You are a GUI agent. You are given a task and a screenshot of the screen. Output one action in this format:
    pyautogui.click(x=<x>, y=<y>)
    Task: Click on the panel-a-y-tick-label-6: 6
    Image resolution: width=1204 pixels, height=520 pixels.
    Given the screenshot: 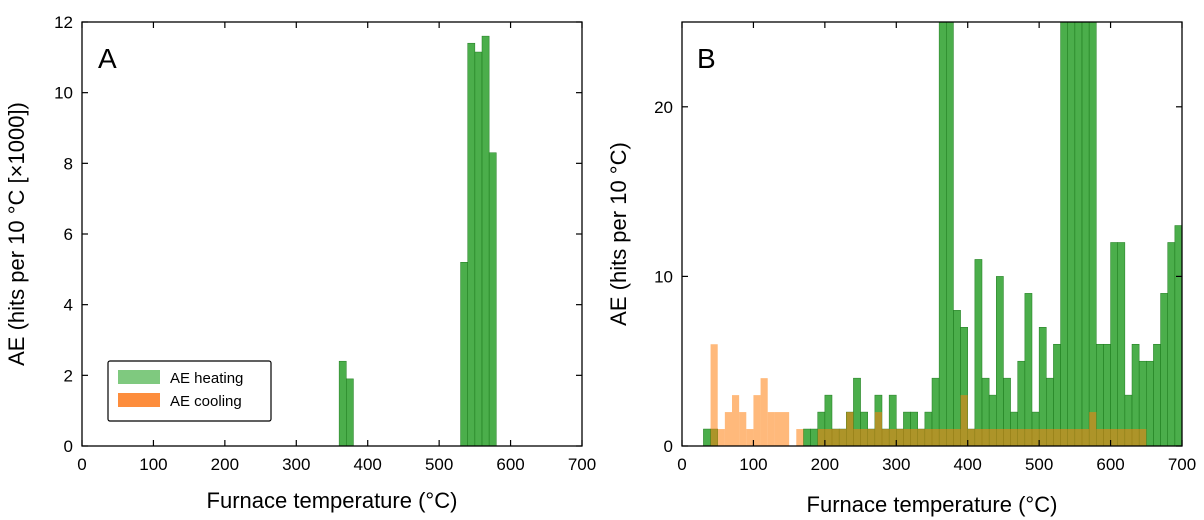 What is the action you would take?
    pyautogui.click(x=68, y=234)
    